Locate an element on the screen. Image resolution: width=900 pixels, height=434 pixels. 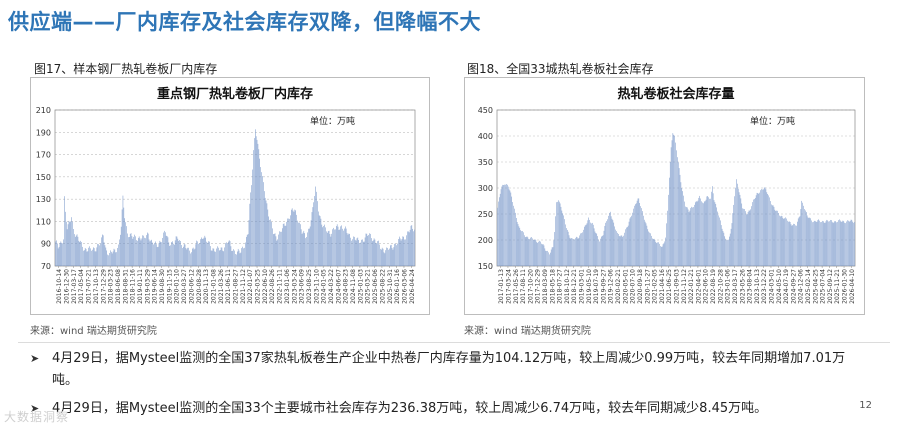
x-tick-label: 2022-04-01 is located at coordinates (698, 286).